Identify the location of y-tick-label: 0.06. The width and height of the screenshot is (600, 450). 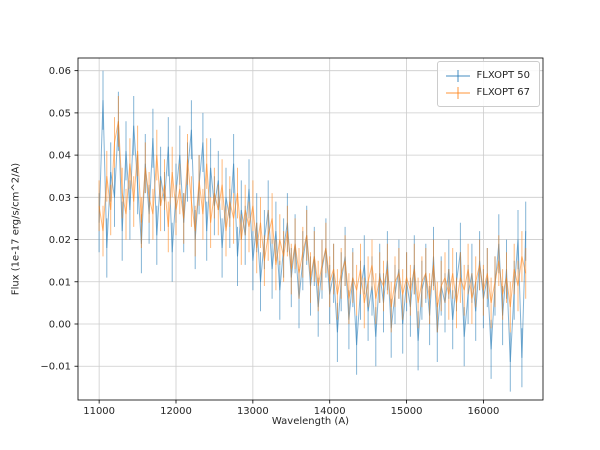
(60, 71).